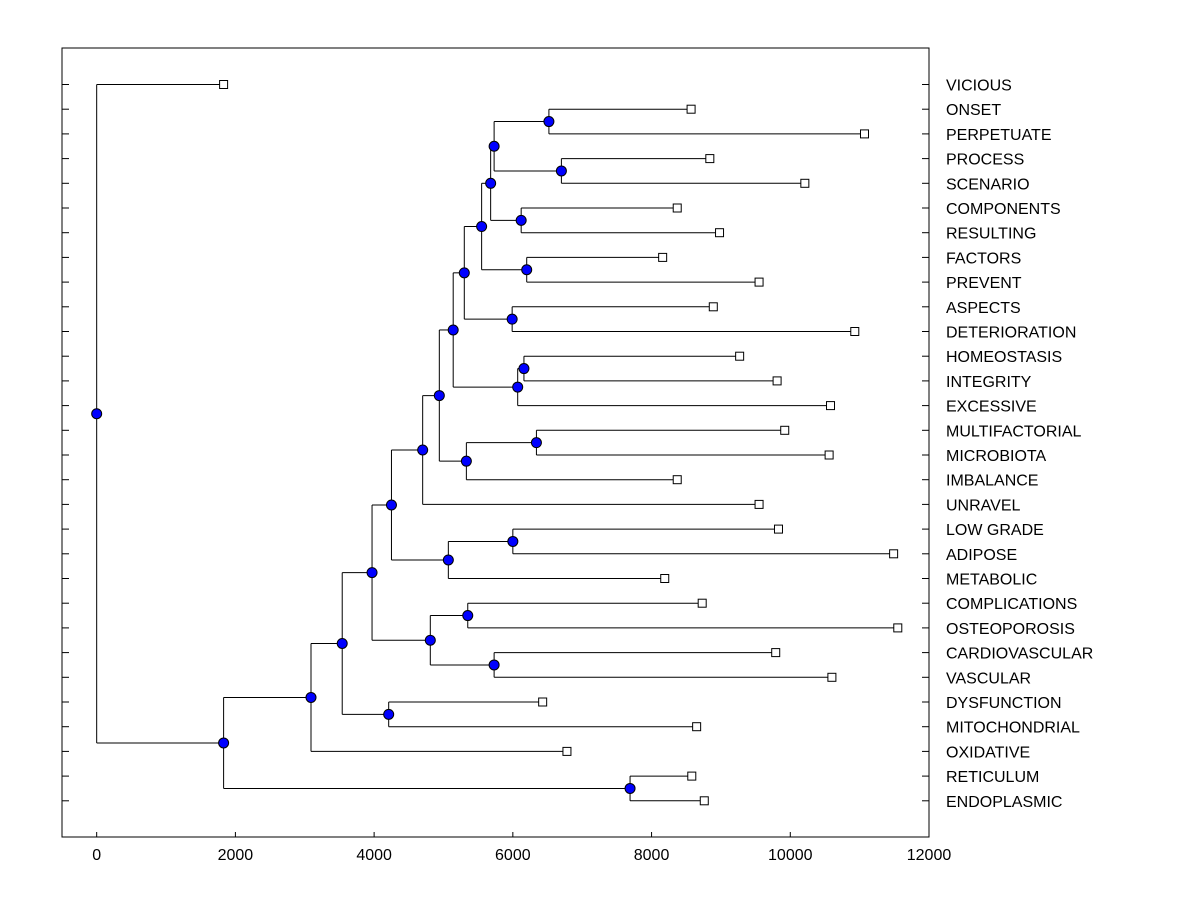 This screenshot has width=1200, height=900. Describe the element at coordinates (1014, 431) in the screenshot. I see `leaf-label: MULTIFACTORIAL` at that location.